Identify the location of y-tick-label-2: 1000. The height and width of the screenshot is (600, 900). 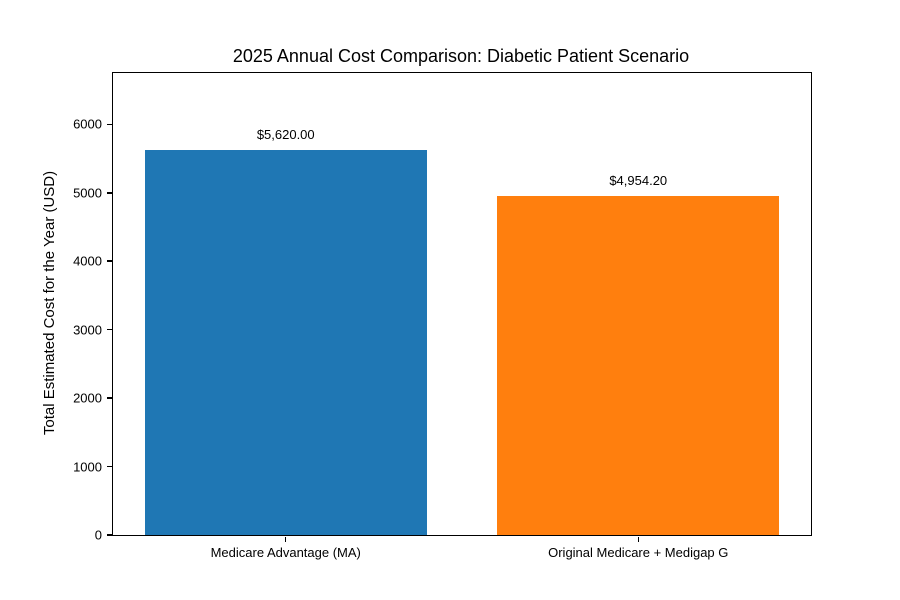
(87, 467).